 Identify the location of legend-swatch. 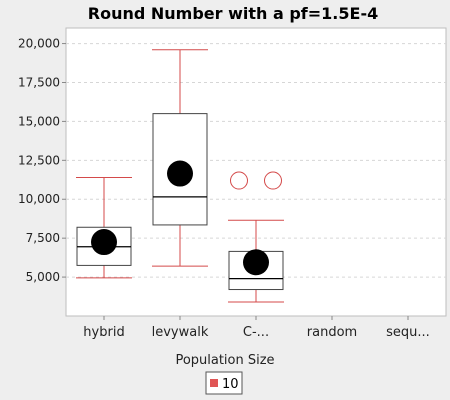
(214, 383).